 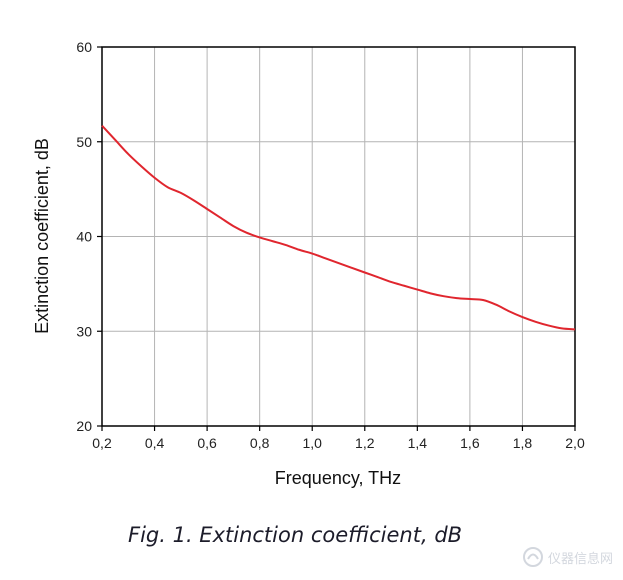 What do you see at coordinates (84, 426) in the screenshot?
I see `y-tick-label: 20` at bounding box center [84, 426].